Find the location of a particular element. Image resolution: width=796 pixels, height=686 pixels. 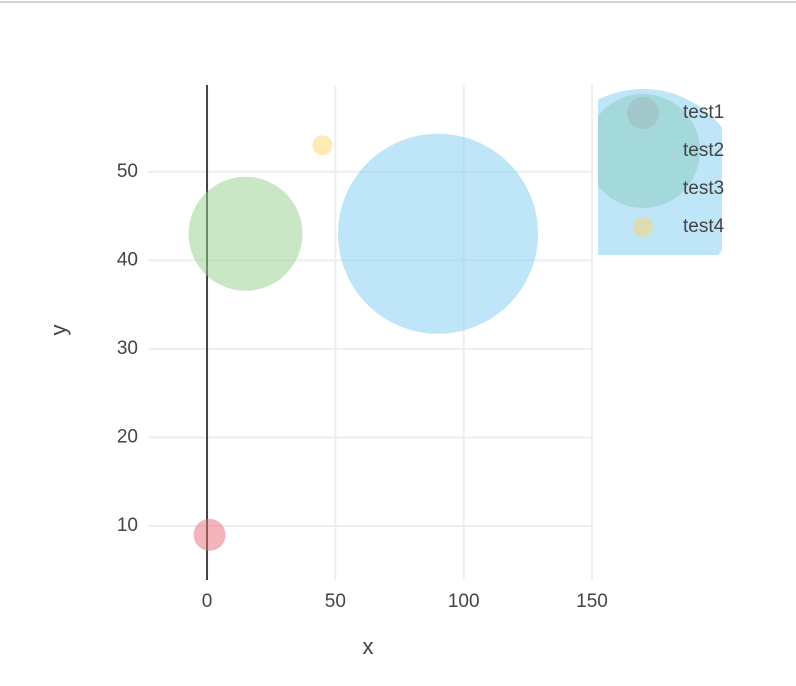

y-tick-label: 40 is located at coordinates (127, 259).